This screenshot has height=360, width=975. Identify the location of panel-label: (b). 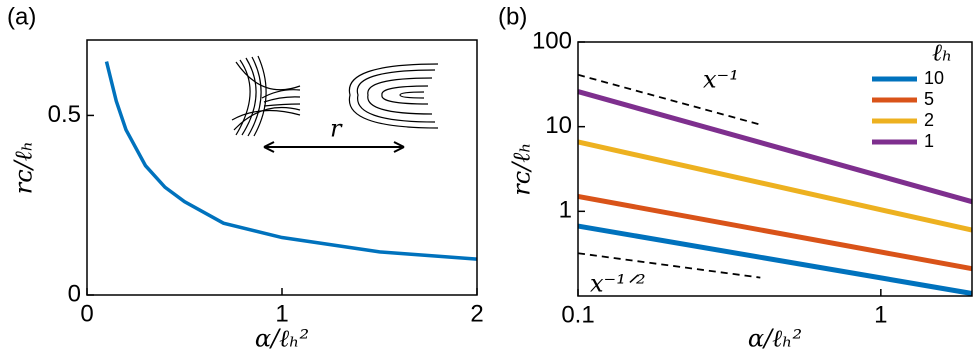
(512, 16).